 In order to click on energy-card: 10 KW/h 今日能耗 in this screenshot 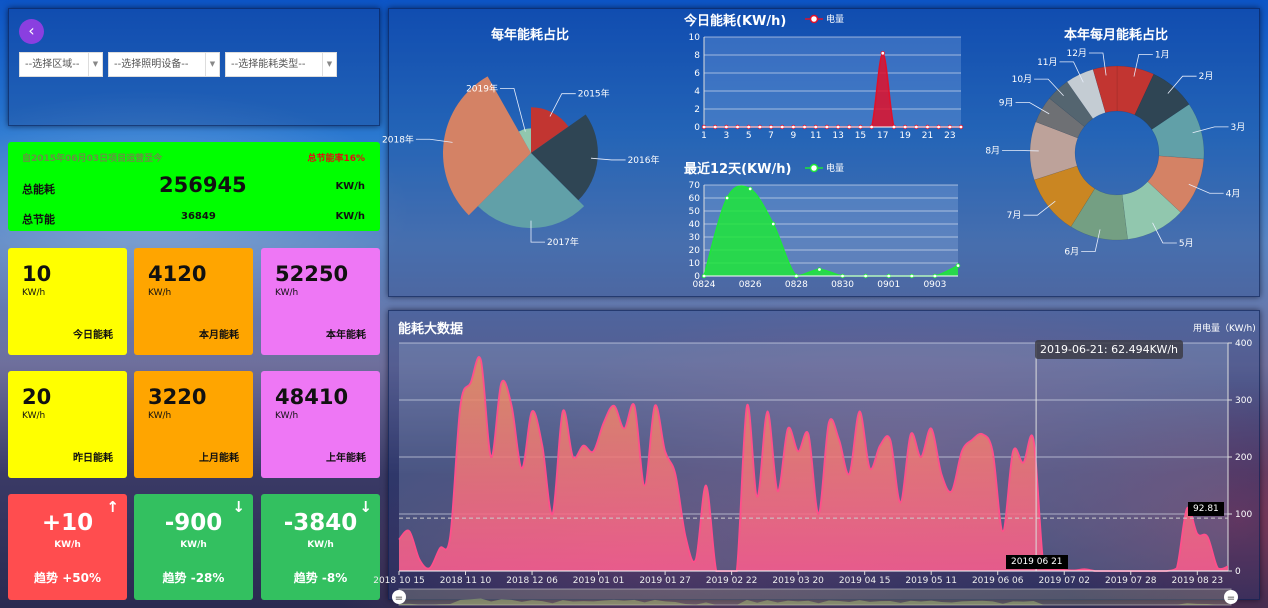, I will do `click(67, 301)`.